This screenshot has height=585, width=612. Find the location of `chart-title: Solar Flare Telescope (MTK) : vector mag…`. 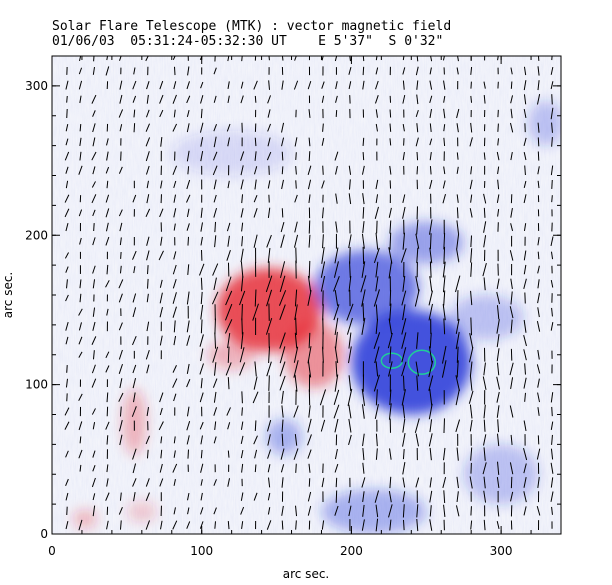

chart-title: Solar Flare Telescope (MTK) : vector mag… is located at coordinates (252, 26).